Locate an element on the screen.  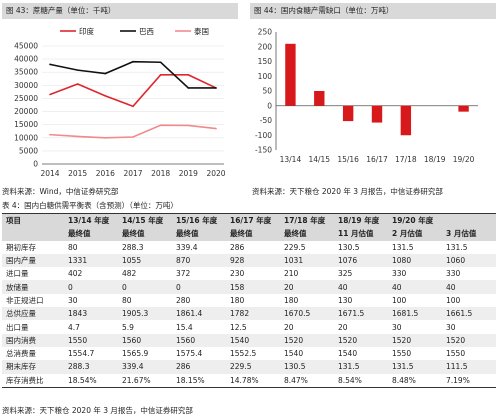
bar-13/14 is located at coordinates (290, 74).